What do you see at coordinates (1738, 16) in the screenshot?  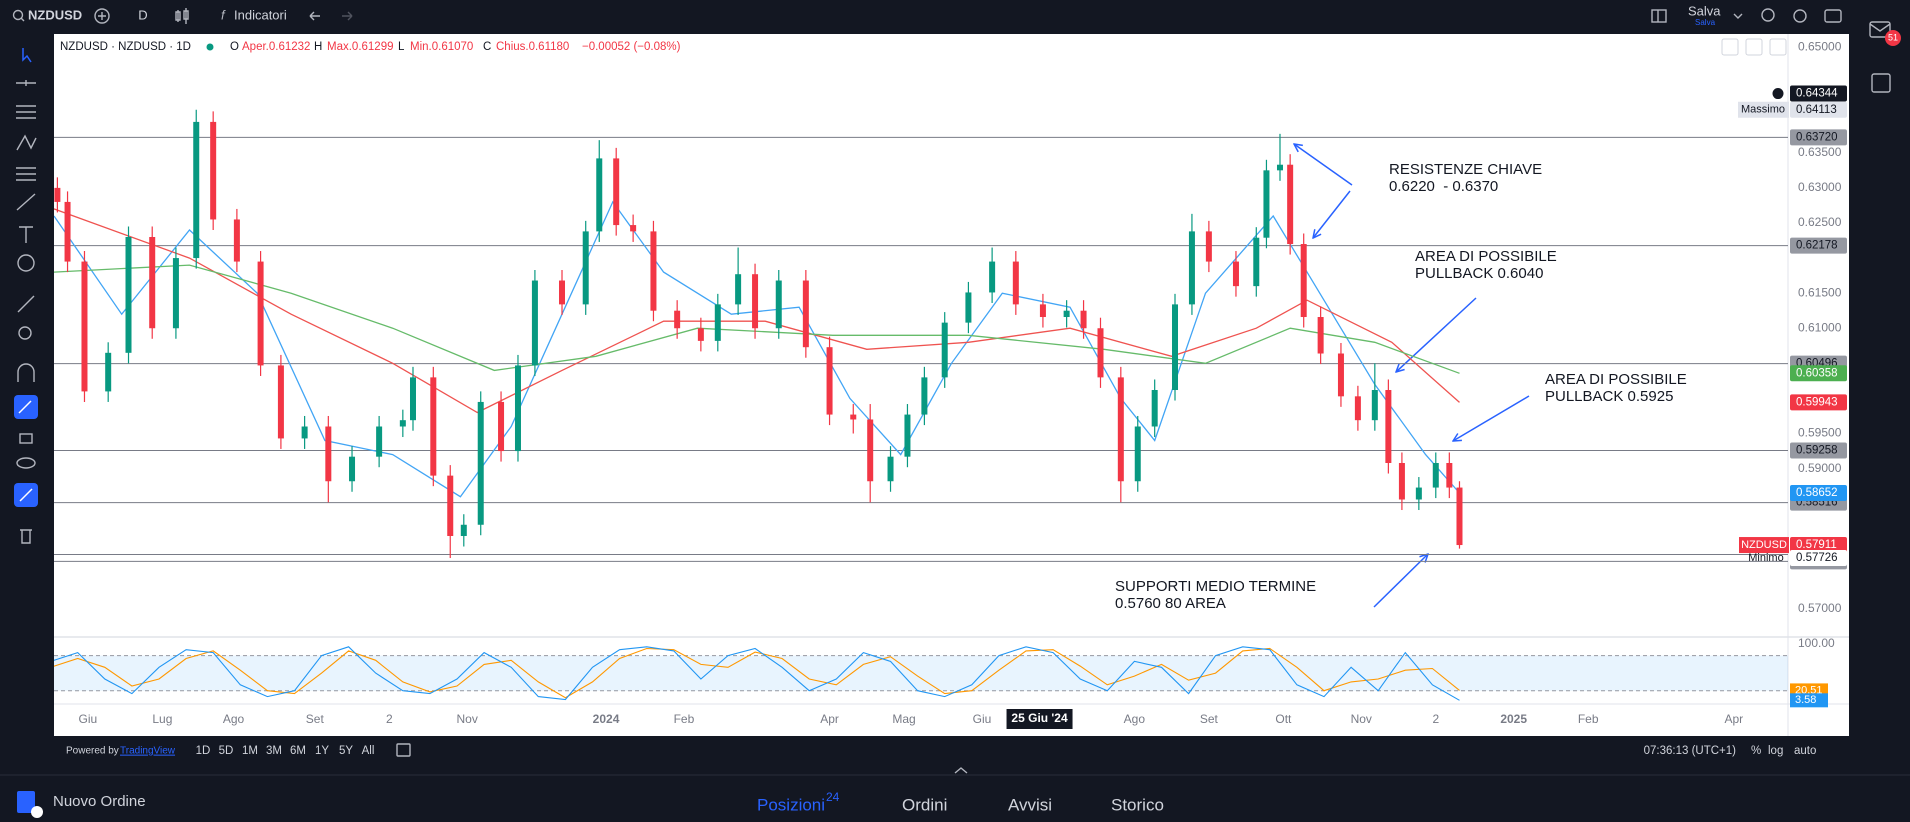 I see `save-menu` at bounding box center [1738, 16].